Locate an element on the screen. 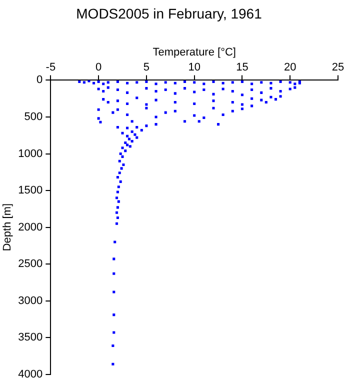  x-tick-label: -5 is located at coordinates (51, 68).